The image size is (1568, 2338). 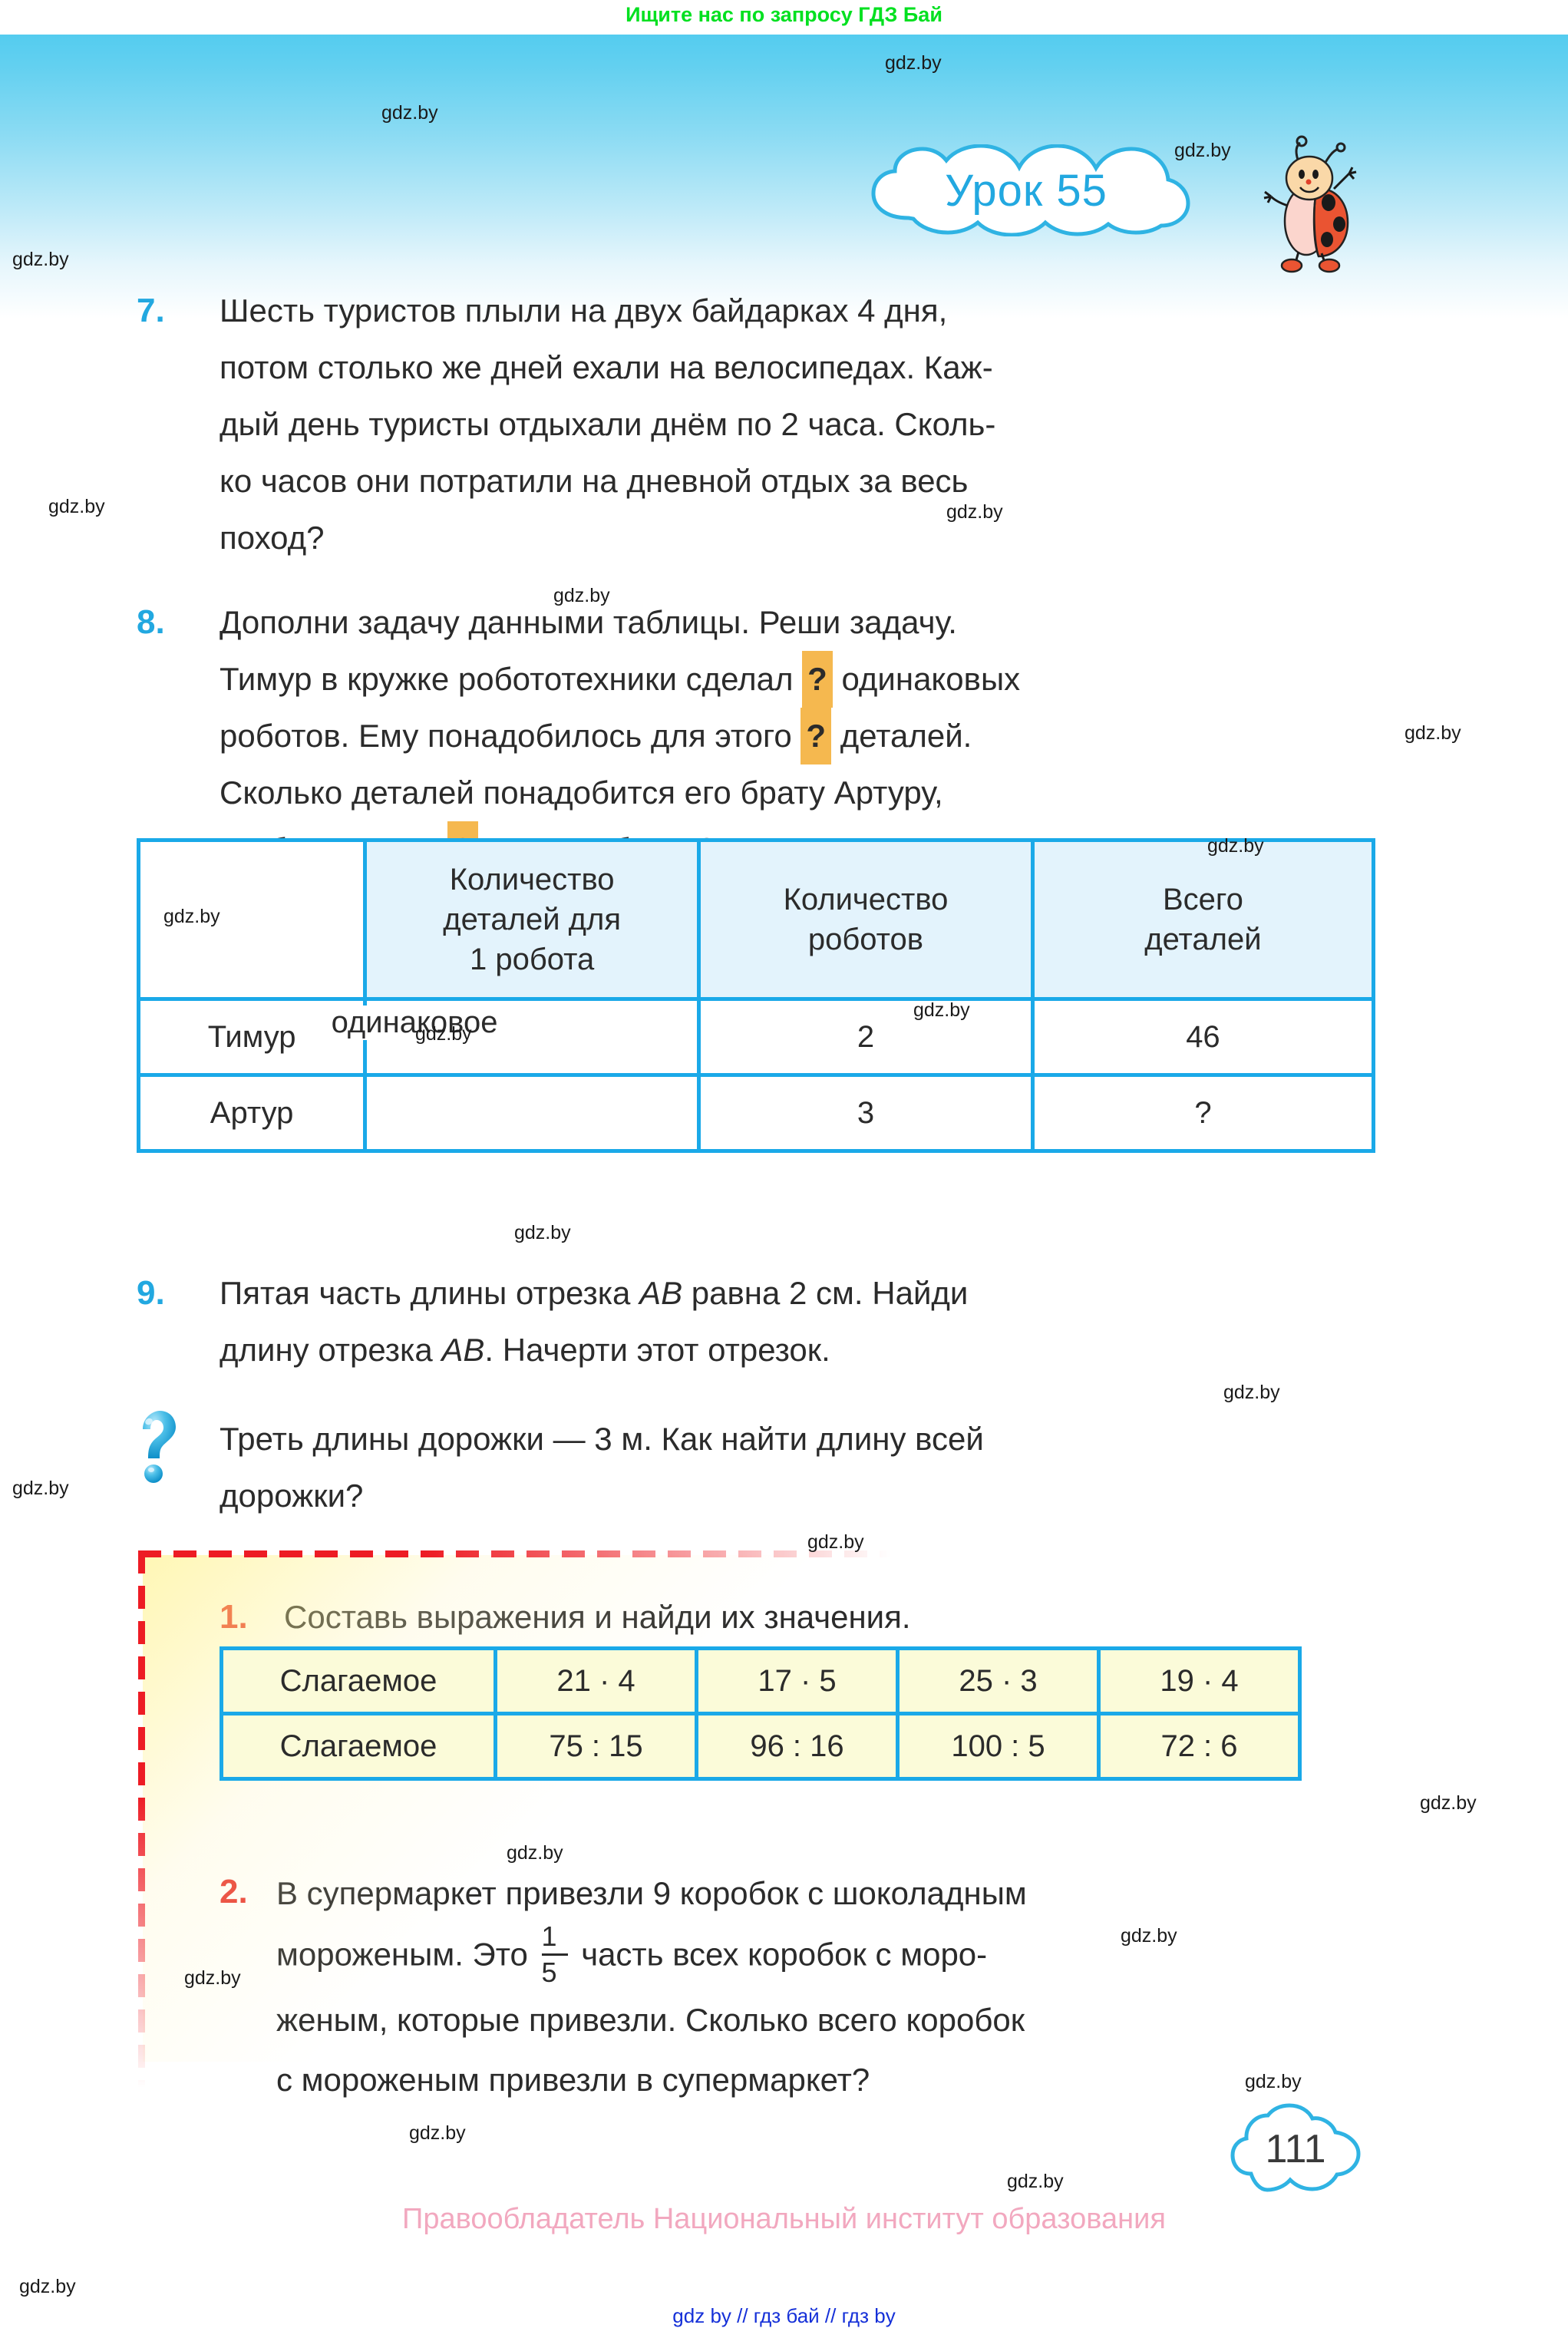 What do you see at coordinates (906, 736) in the screenshot?
I see `task-8-line-3b: деталей.` at bounding box center [906, 736].